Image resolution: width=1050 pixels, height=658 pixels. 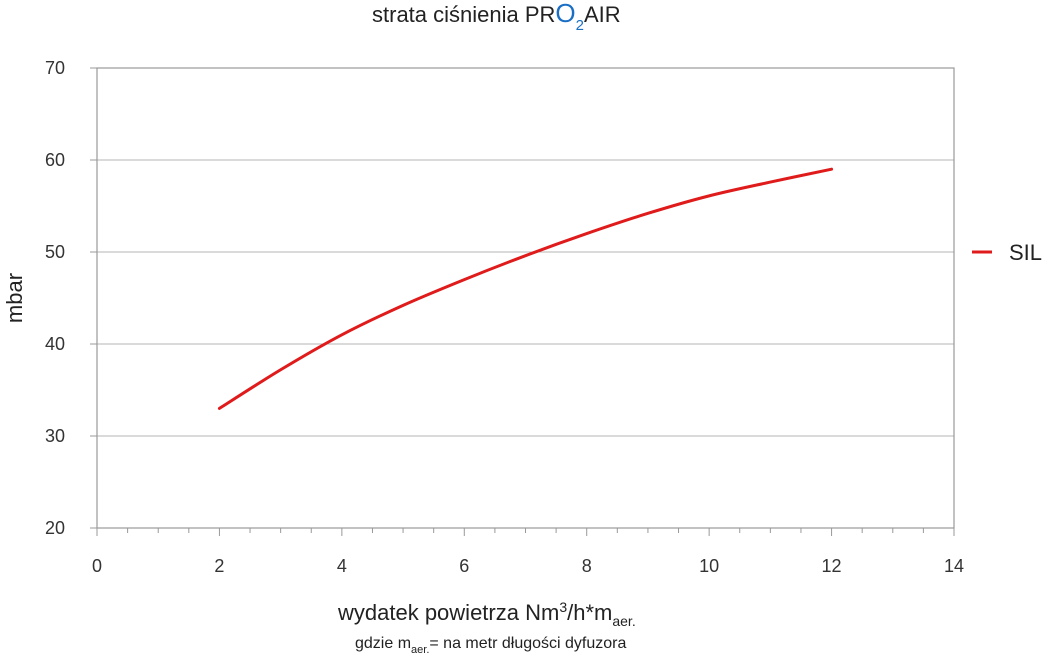 I want to click on x-axis-label: wydatek powietrza Nm3/h*maer., so click(x=486, y=614).